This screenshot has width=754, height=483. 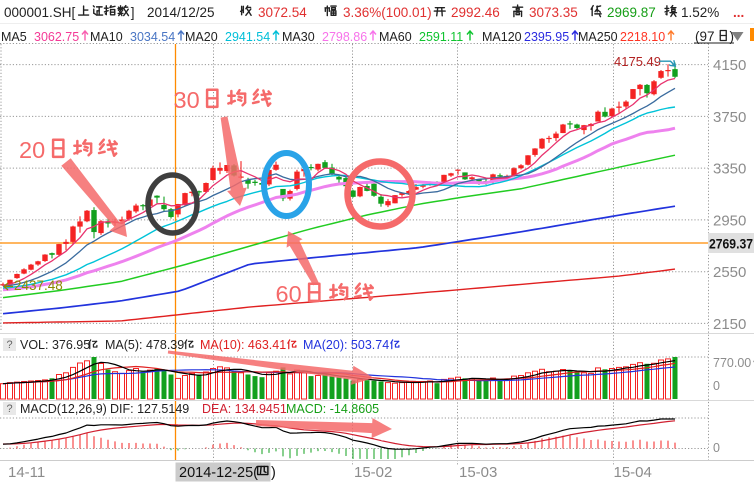 I want to click on svg-text: MACD: -14.8605, so click(x=332, y=409).